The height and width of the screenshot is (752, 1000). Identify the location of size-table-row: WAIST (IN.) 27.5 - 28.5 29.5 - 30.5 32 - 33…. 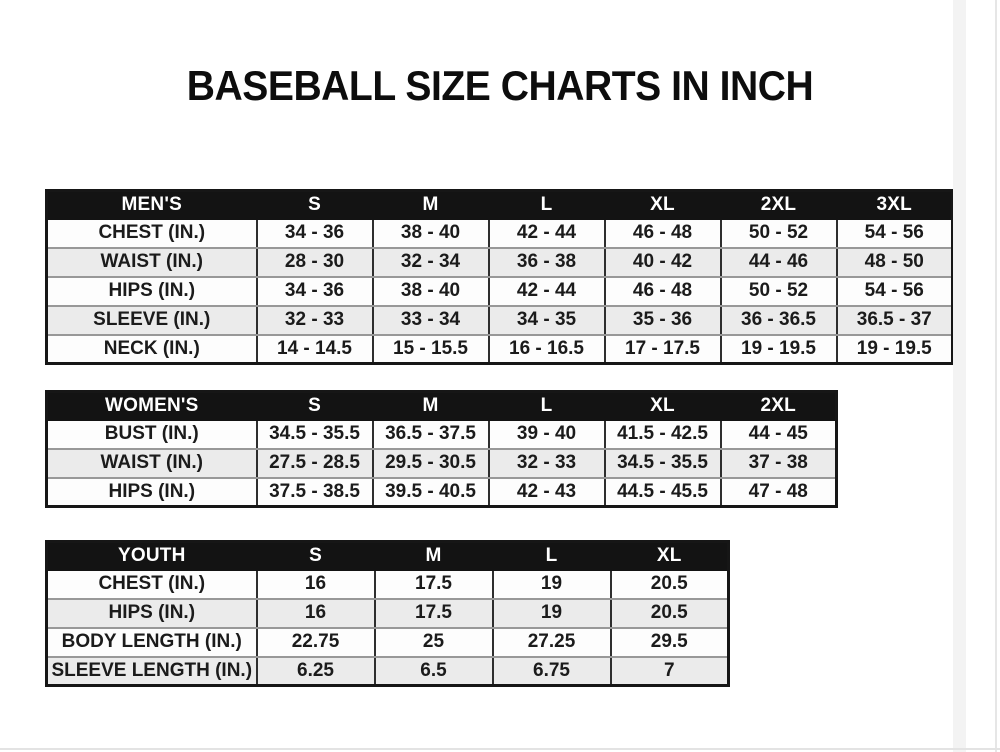
(441, 463).